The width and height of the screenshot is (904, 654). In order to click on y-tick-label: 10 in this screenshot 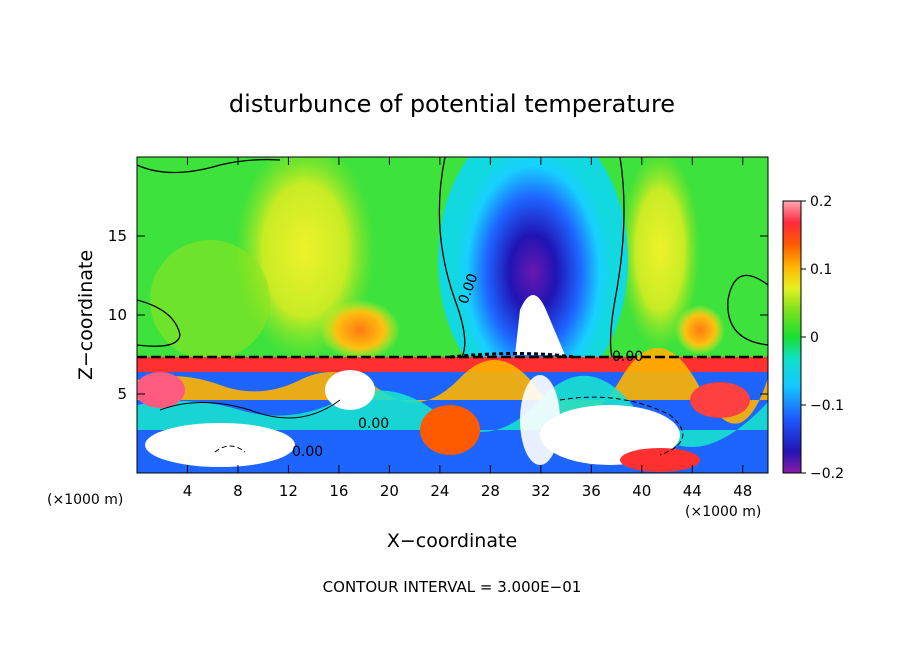, I will do `click(117, 315)`.